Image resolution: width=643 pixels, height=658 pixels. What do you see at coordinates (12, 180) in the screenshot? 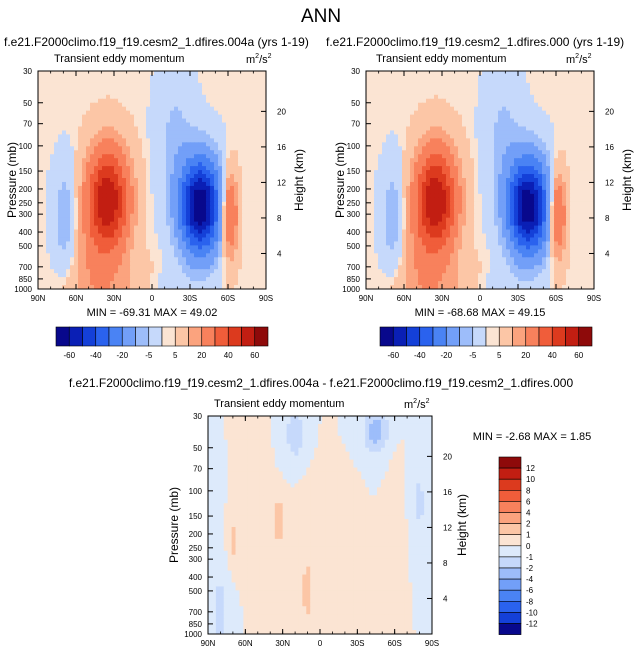
I see `panel-1-ylabel: Pressure (mb)` at bounding box center [12, 180].